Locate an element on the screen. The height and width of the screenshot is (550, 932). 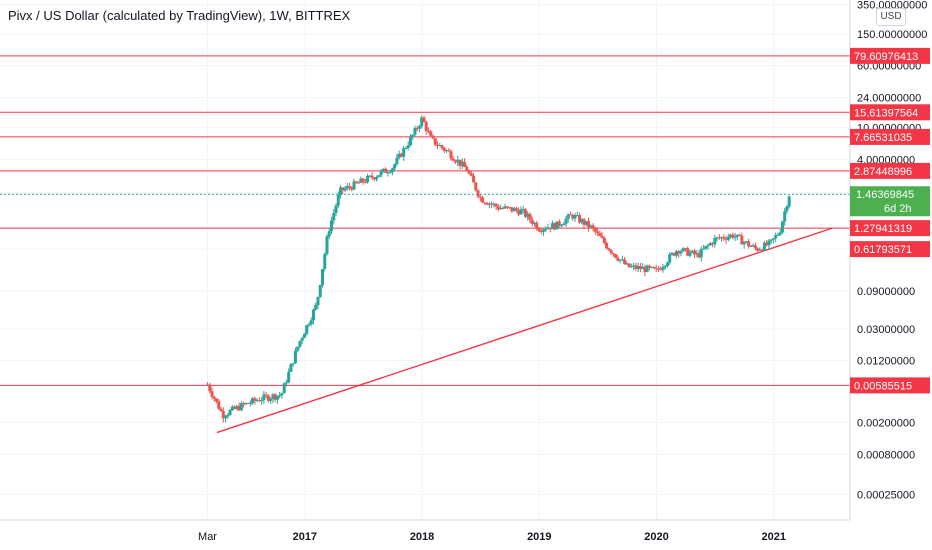
currency-button: USD is located at coordinates (891, 17).